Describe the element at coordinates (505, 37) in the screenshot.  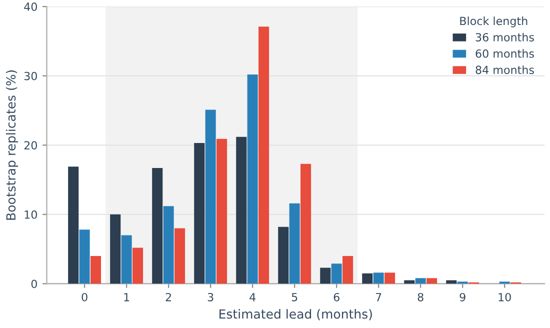
I see `legend-label: 36 months` at that location.